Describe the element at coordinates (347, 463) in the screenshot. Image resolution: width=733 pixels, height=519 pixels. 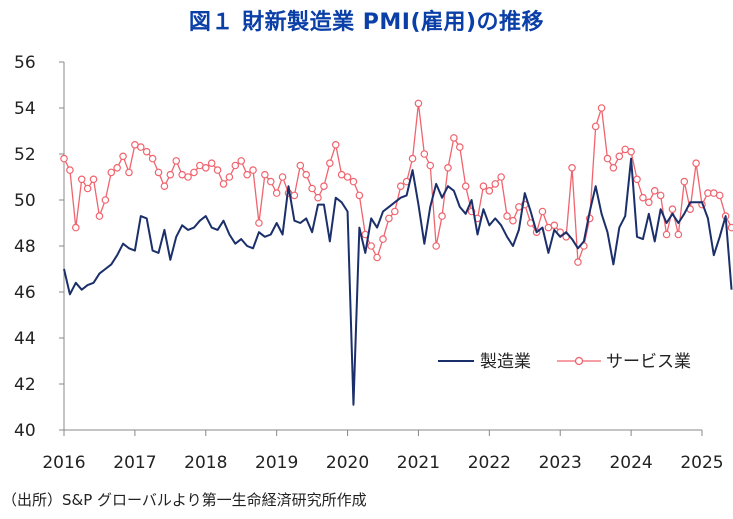
I see `x-tick-label: 2020` at that location.